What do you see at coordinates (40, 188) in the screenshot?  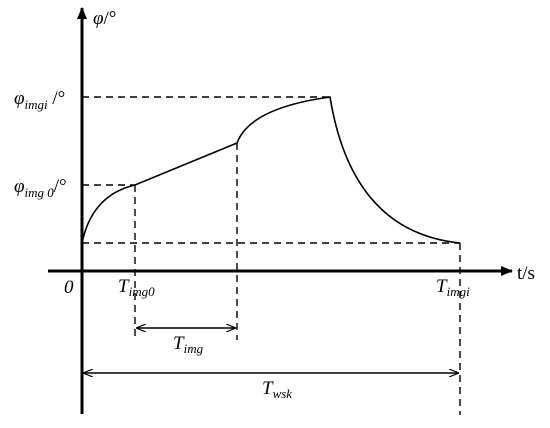 I see `level-label: φimg 0/°` at bounding box center [40, 188].